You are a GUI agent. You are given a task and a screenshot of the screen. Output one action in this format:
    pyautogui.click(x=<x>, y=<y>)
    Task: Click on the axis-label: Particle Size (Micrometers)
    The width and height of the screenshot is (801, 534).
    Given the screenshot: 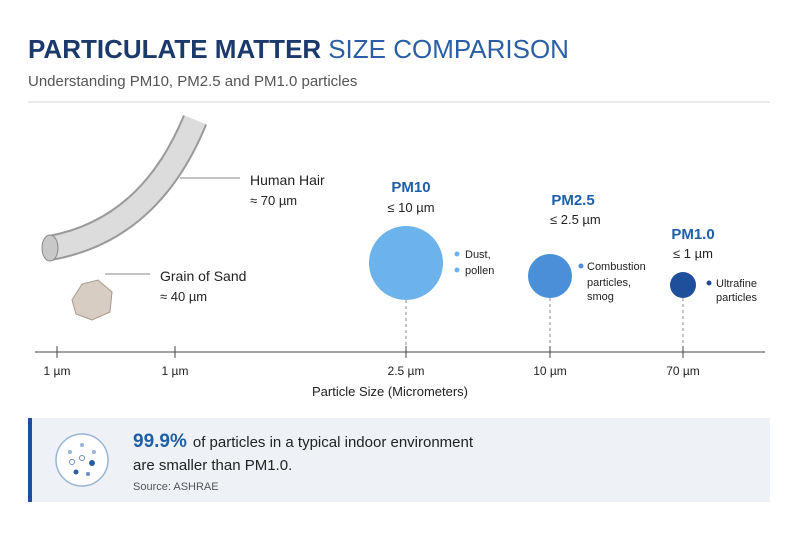 What is the action you would take?
    pyautogui.click(x=390, y=391)
    